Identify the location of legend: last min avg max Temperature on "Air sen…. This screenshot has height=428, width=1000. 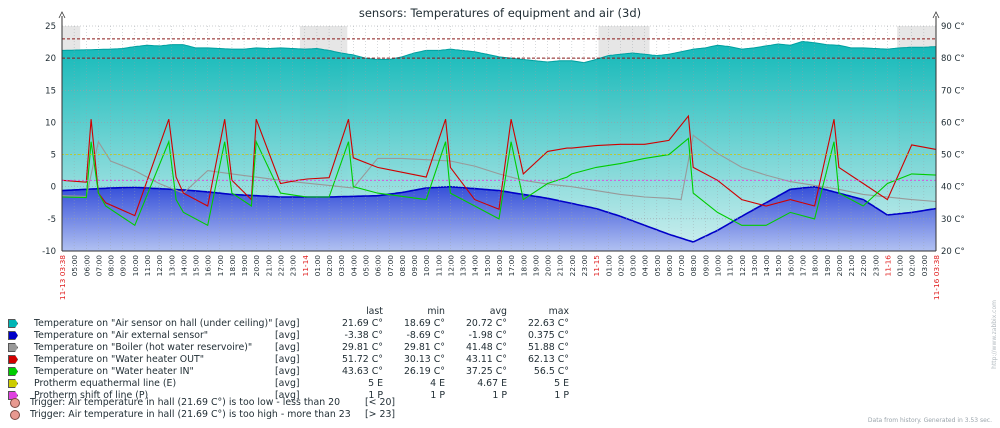
(291, 354).